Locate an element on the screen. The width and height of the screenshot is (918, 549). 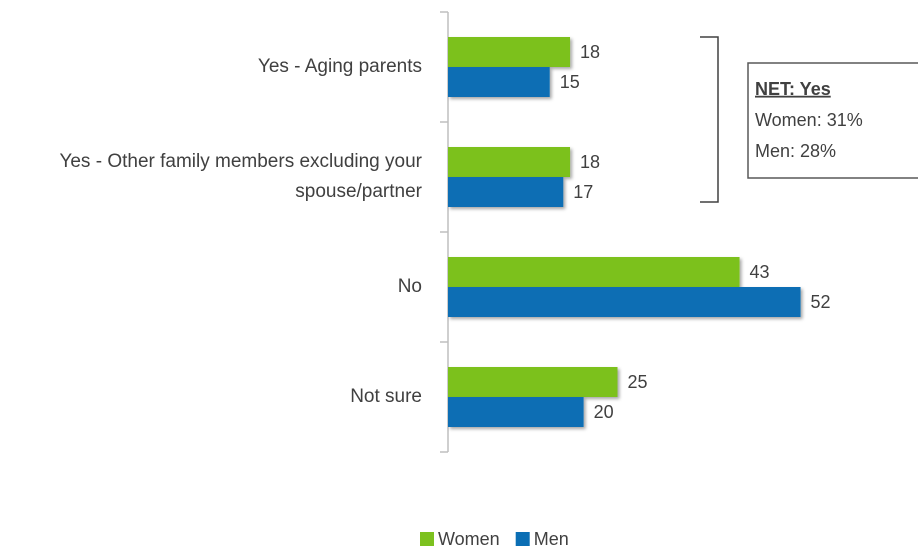
value-label: 15 is located at coordinates (570, 82).